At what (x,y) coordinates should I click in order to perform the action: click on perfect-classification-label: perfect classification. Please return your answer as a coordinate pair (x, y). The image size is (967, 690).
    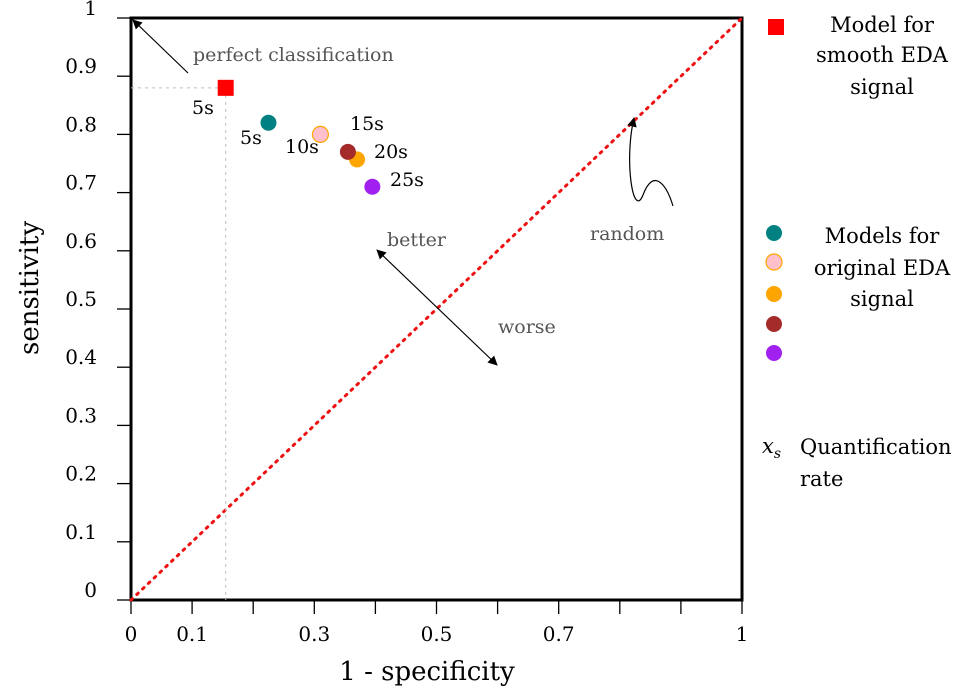
    Looking at the image, I should click on (293, 55).